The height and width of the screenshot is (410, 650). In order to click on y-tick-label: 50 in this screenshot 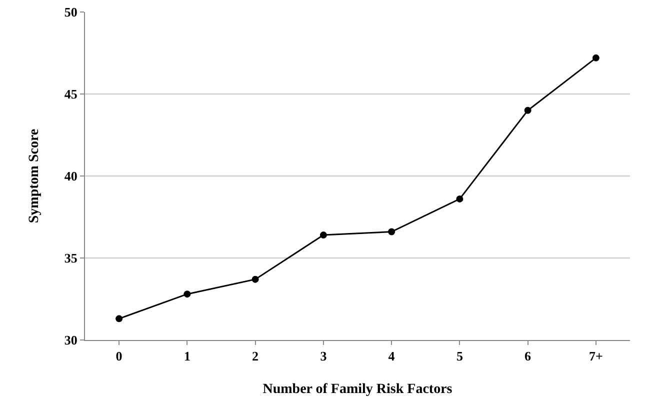, I will do `click(71, 12)`.